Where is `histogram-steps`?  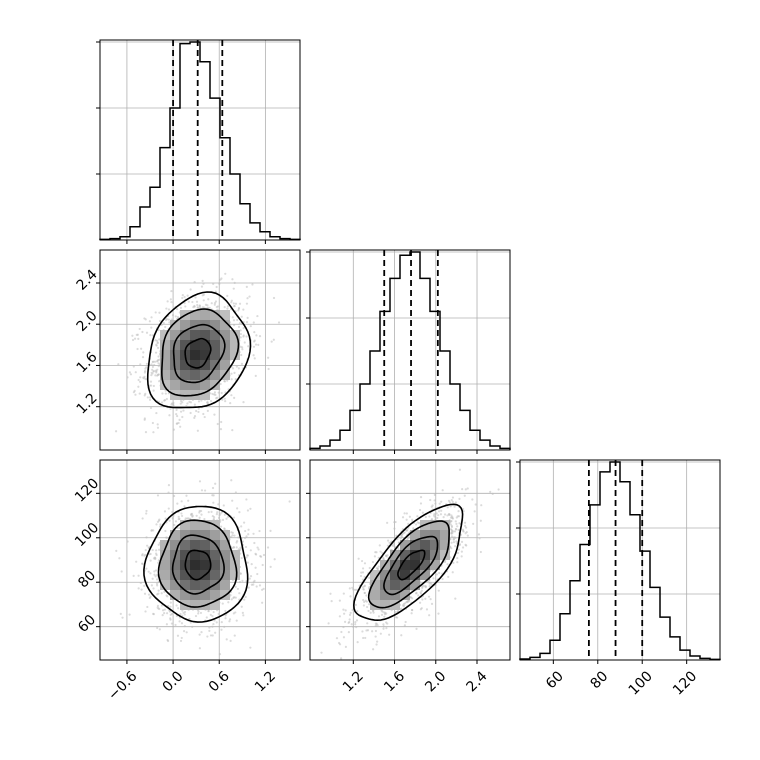 histogram-steps is located at coordinates (200, 141).